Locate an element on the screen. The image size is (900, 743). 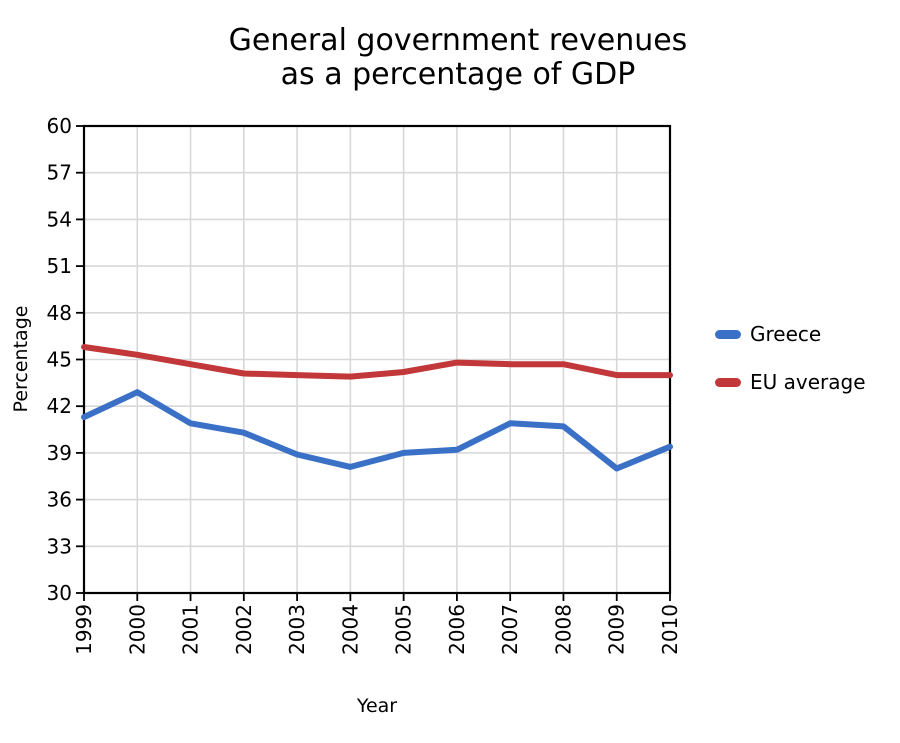
legend-label-eu-average: EU average is located at coordinates (808, 382).